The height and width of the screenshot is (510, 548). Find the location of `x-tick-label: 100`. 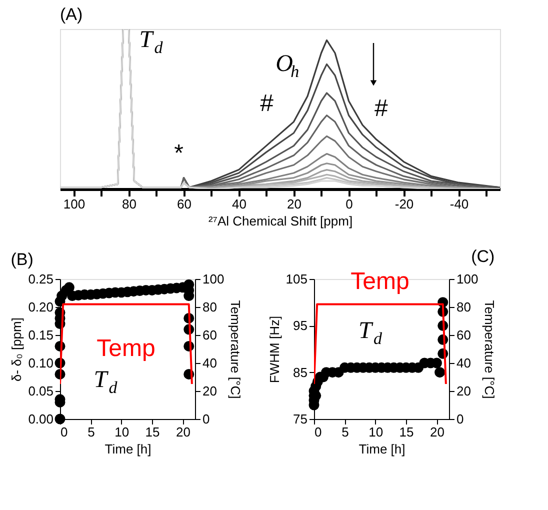

x-tick-label: 100 is located at coordinates (74, 204).